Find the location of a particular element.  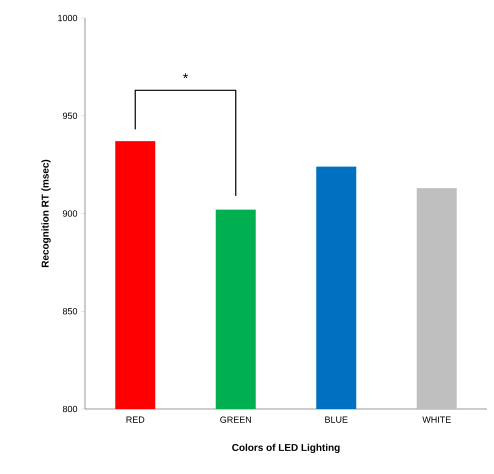

y-tick-label: 950 is located at coordinates (70, 115).